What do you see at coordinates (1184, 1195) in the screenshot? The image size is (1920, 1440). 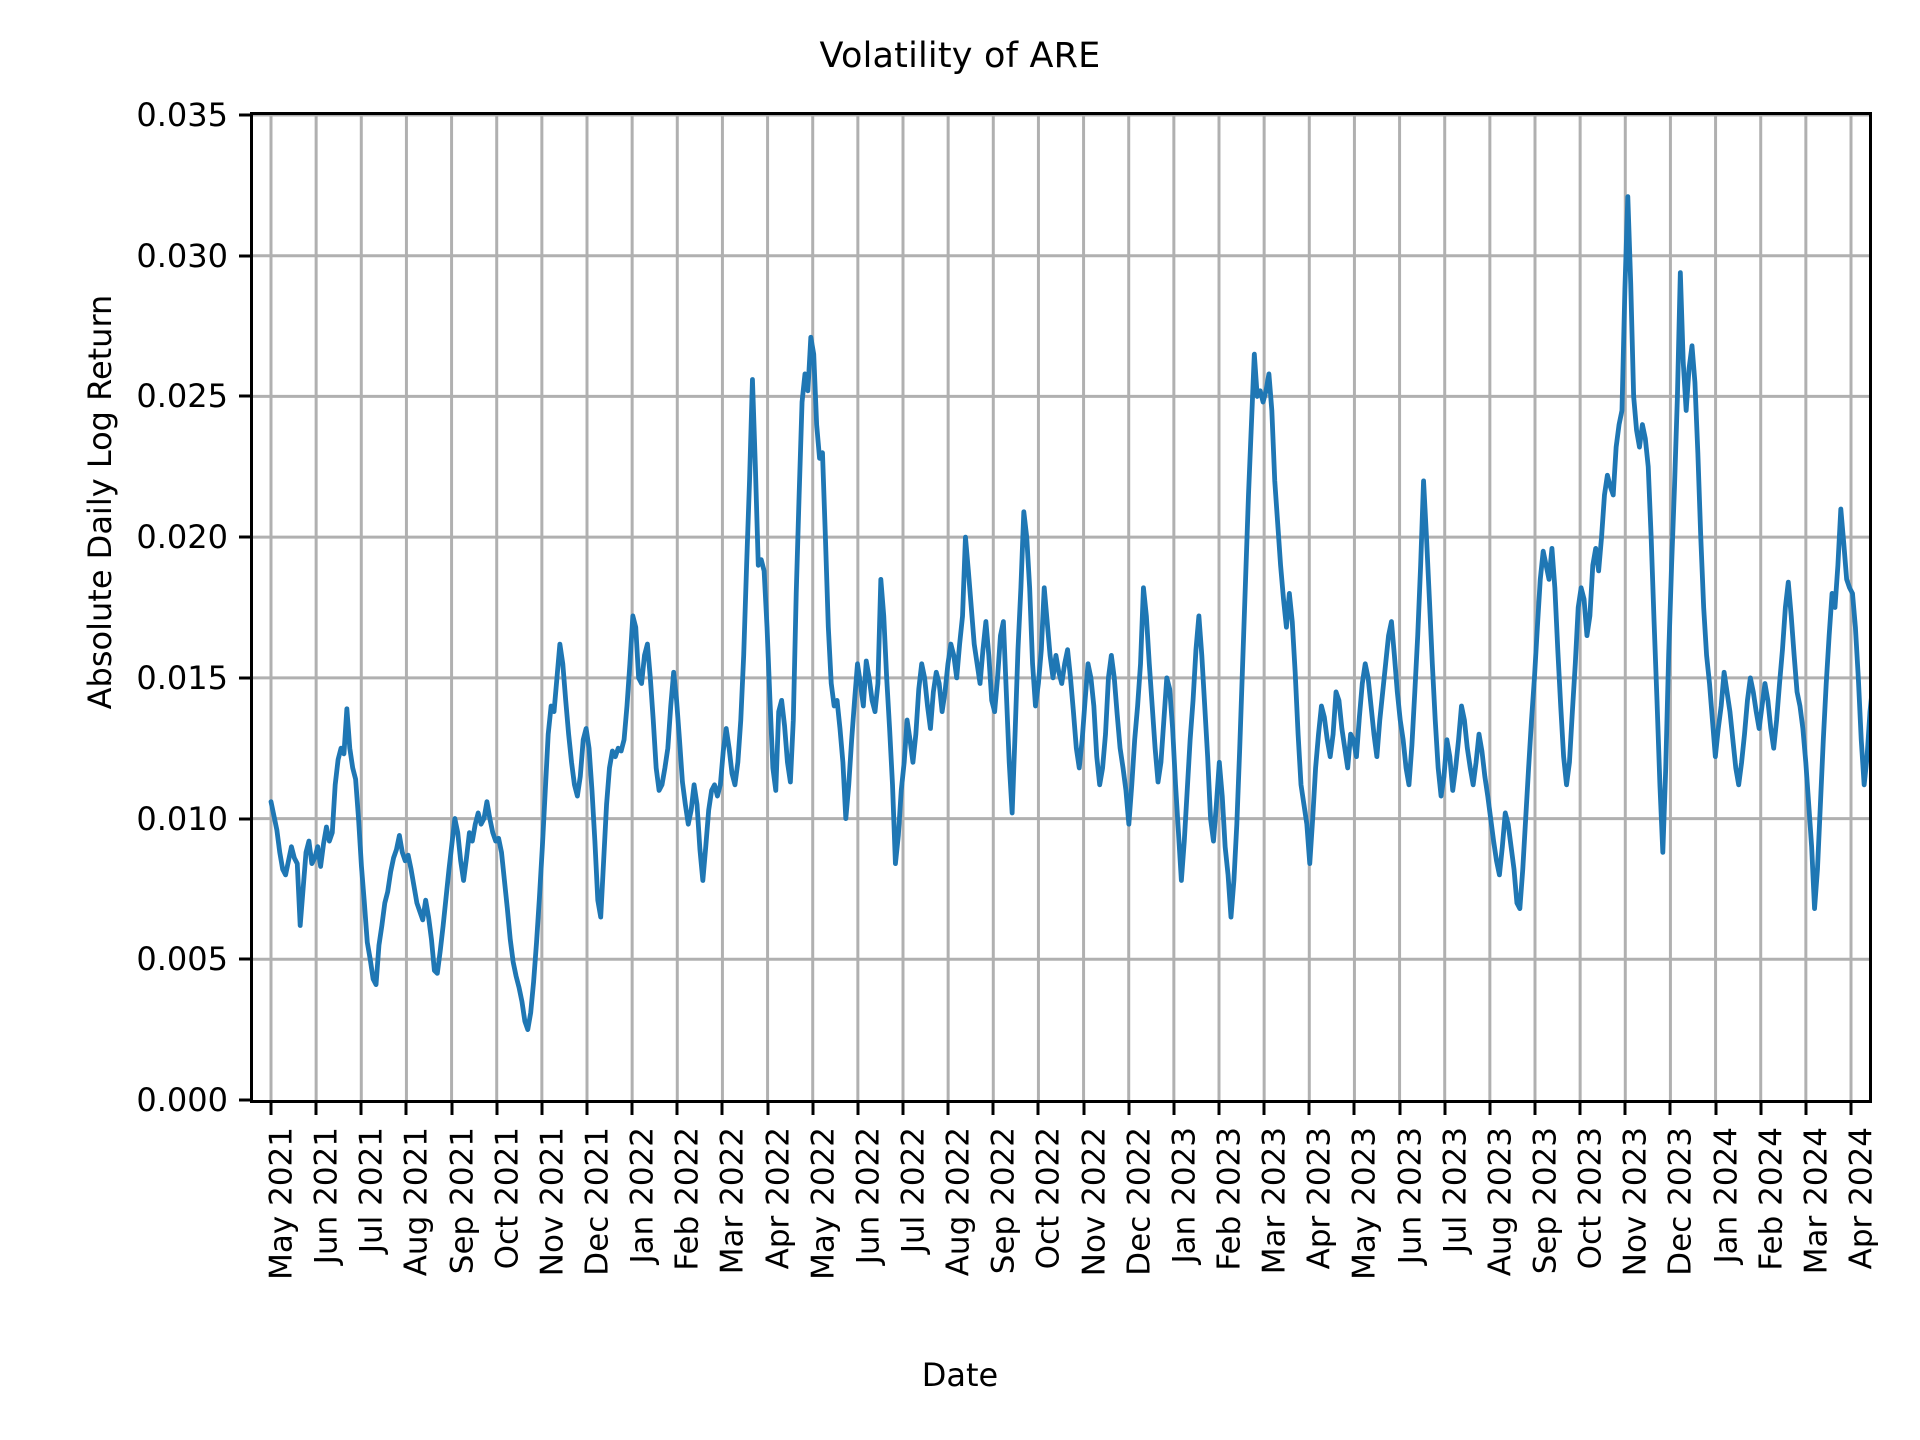 I see `x-tick-label: Jan 2023` at bounding box center [1184, 1195].